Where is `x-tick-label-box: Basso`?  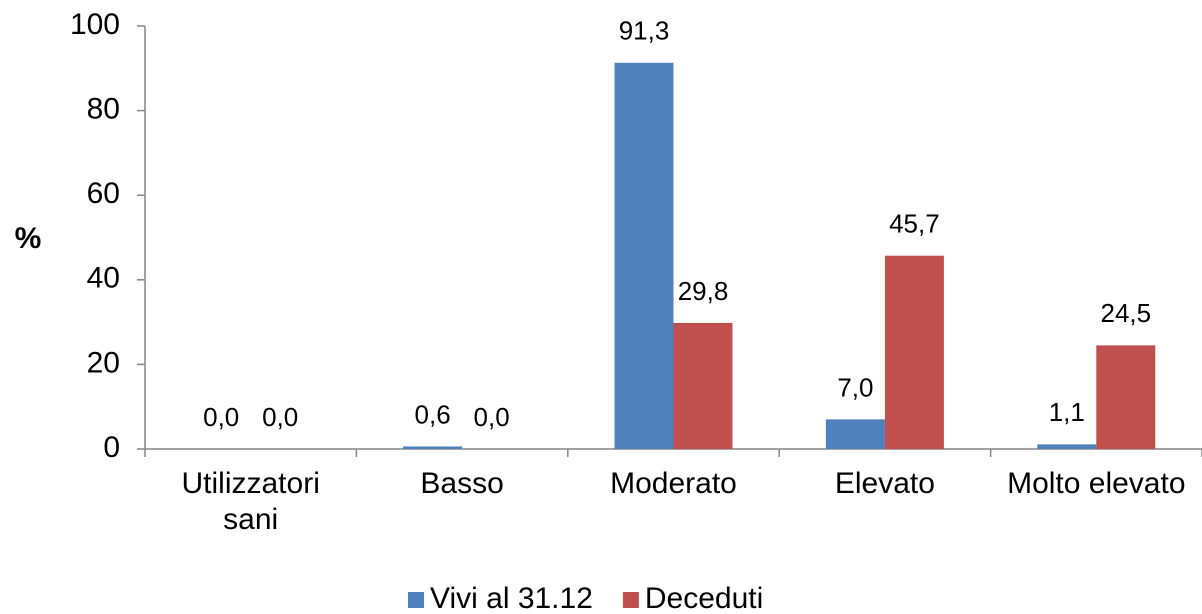 x-tick-label-box: Basso is located at coordinates (462, 483).